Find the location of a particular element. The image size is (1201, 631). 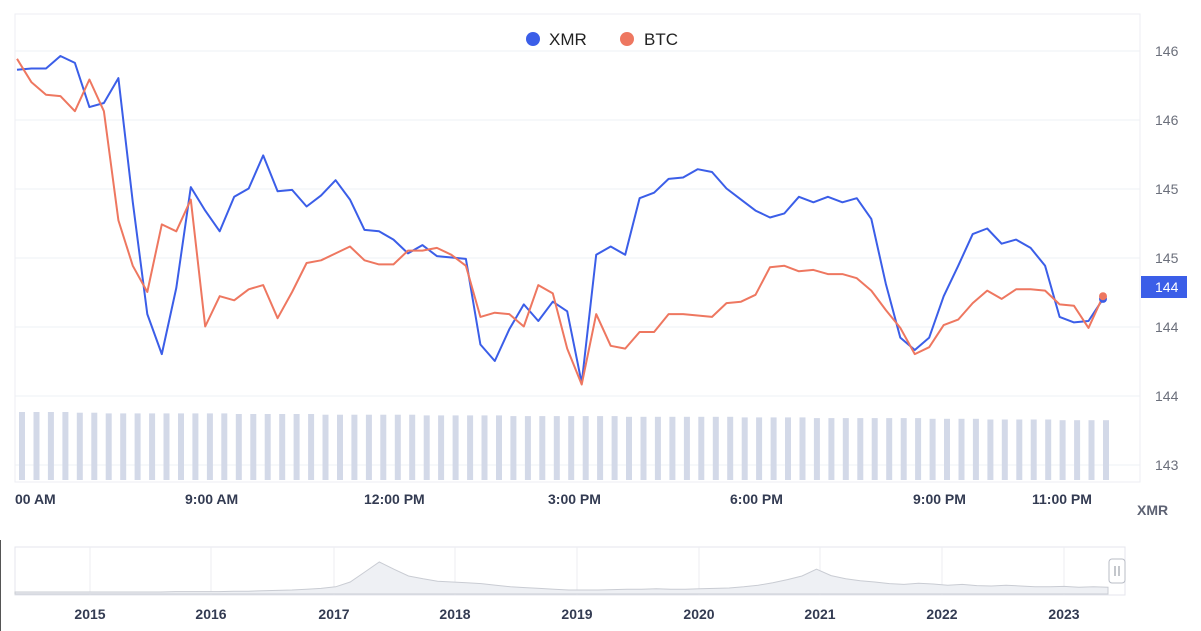

x-tick-label: 9:00 AM is located at coordinates (211, 499).